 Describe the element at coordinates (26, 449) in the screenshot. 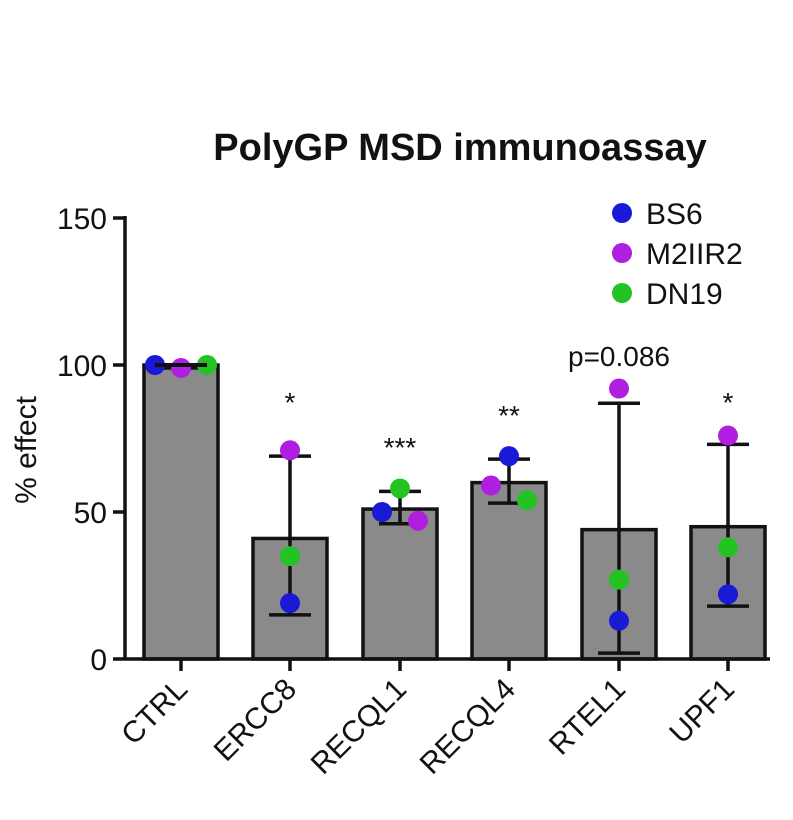

I see `y-axis-label: % effect` at that location.